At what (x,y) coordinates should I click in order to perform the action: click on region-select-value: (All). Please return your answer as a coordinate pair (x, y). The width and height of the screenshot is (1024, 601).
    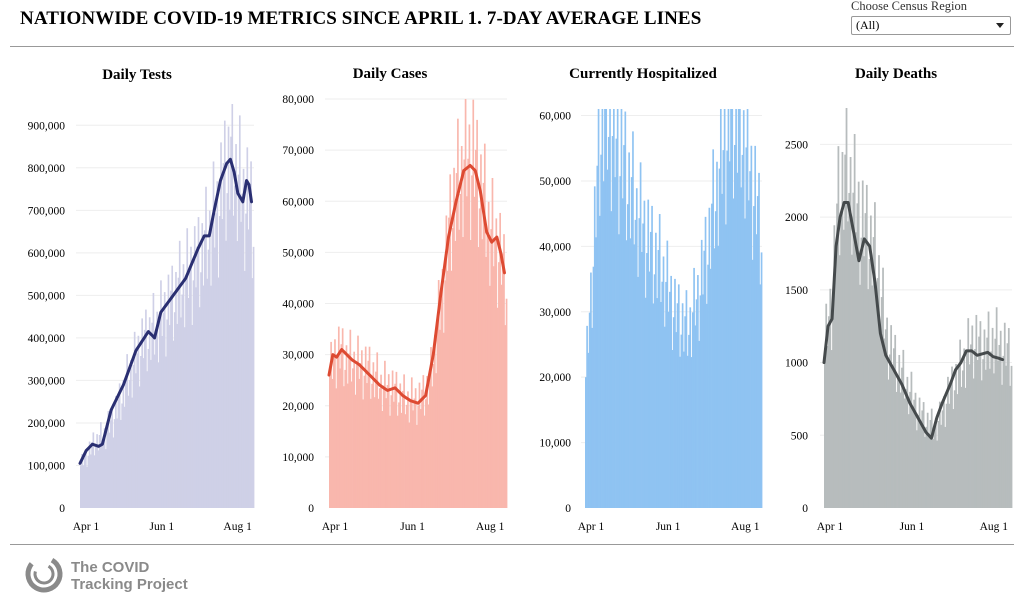
    Looking at the image, I should click on (868, 25).